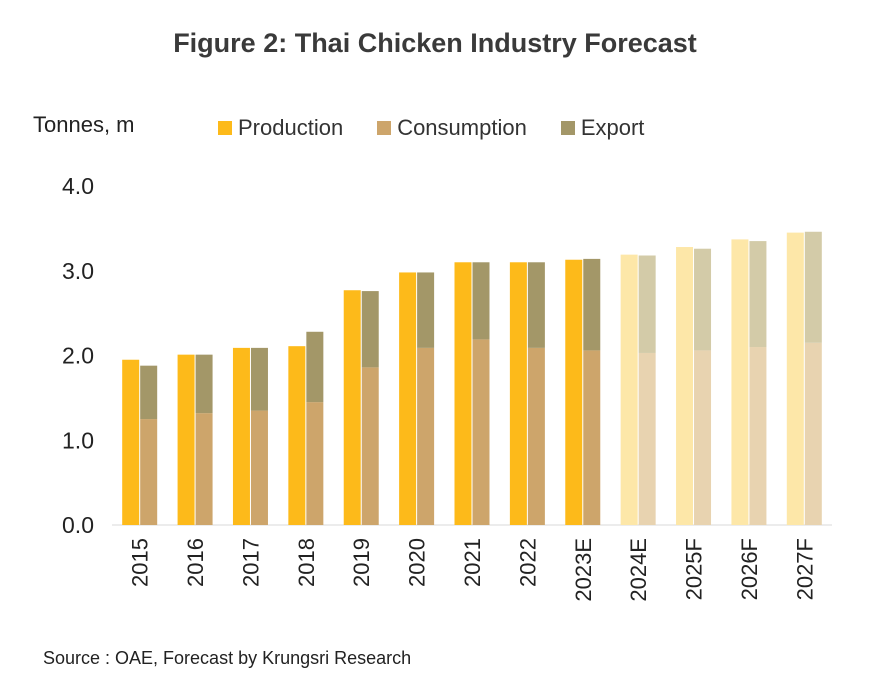  I want to click on x-tick-label: 2022, so click(527, 562).